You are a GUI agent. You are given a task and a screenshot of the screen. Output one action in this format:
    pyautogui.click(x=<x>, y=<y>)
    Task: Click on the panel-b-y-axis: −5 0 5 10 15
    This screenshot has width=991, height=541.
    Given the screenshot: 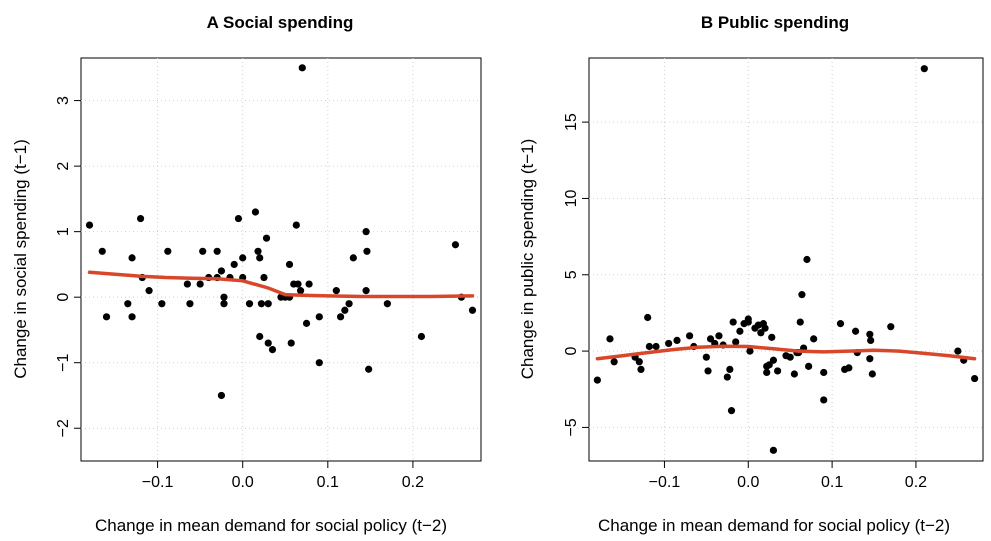 What is the action you would take?
    pyautogui.click(x=576, y=275)
    